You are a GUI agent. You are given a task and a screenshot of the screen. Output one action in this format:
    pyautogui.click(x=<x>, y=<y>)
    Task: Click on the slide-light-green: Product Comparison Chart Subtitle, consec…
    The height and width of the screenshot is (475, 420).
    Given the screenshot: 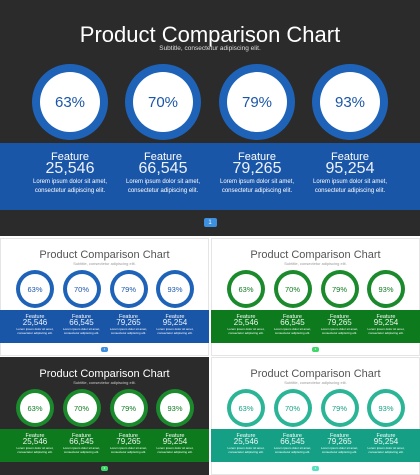 What is the action you would take?
    pyautogui.click(x=315, y=297)
    